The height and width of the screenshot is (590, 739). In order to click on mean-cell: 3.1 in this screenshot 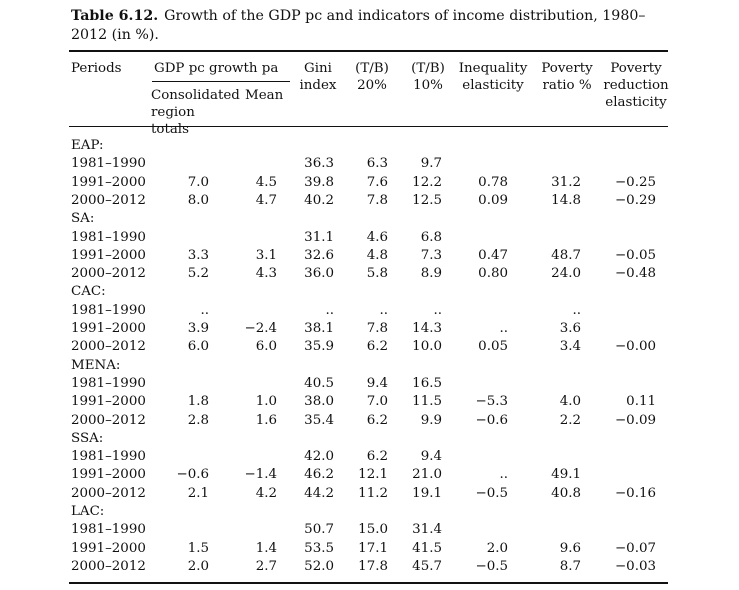, I will do `click(266, 255)`.